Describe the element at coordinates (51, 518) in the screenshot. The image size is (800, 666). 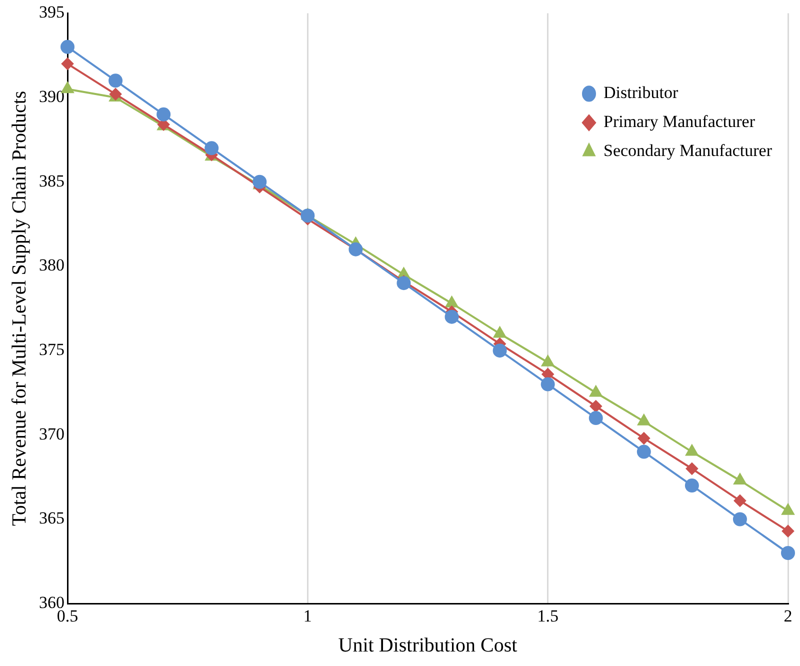
I see `y-tick-label: 365` at that location.